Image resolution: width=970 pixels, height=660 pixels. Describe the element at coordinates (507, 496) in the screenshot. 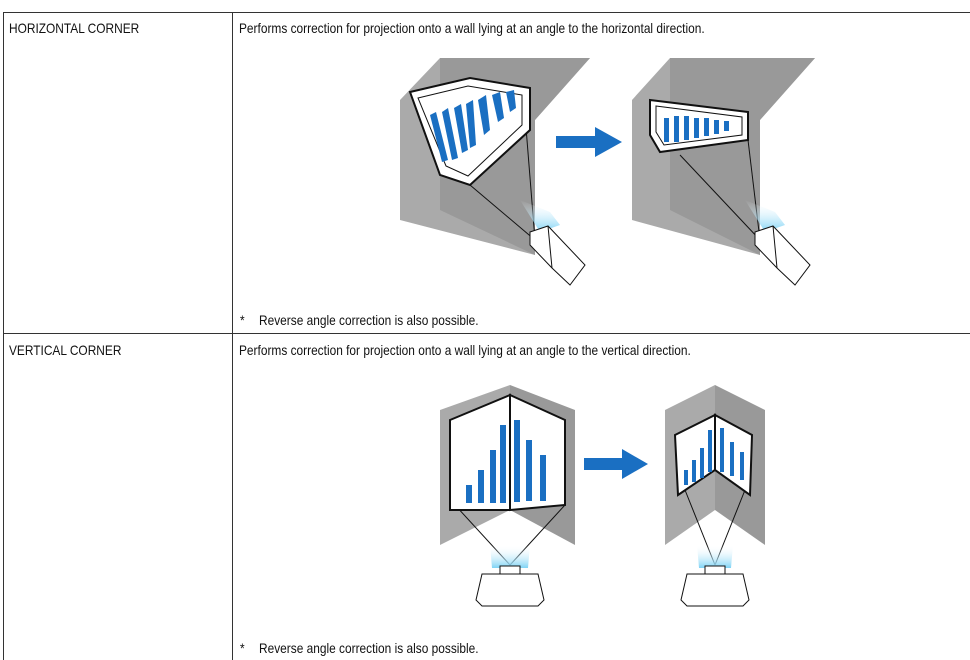

I see `vertical-before` at that location.